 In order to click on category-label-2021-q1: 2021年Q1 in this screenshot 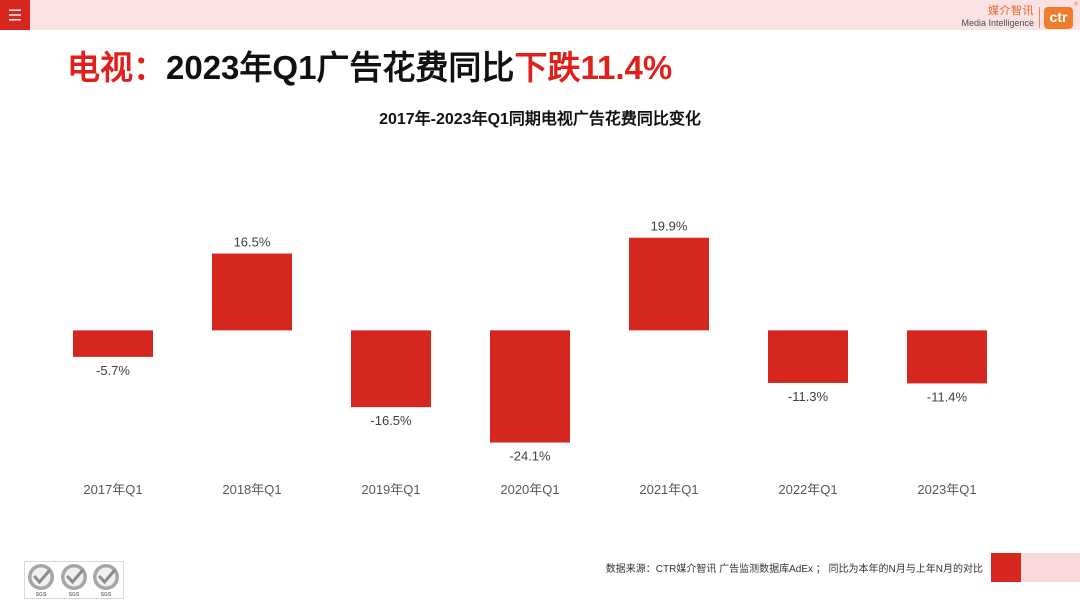, I will do `click(668, 489)`.